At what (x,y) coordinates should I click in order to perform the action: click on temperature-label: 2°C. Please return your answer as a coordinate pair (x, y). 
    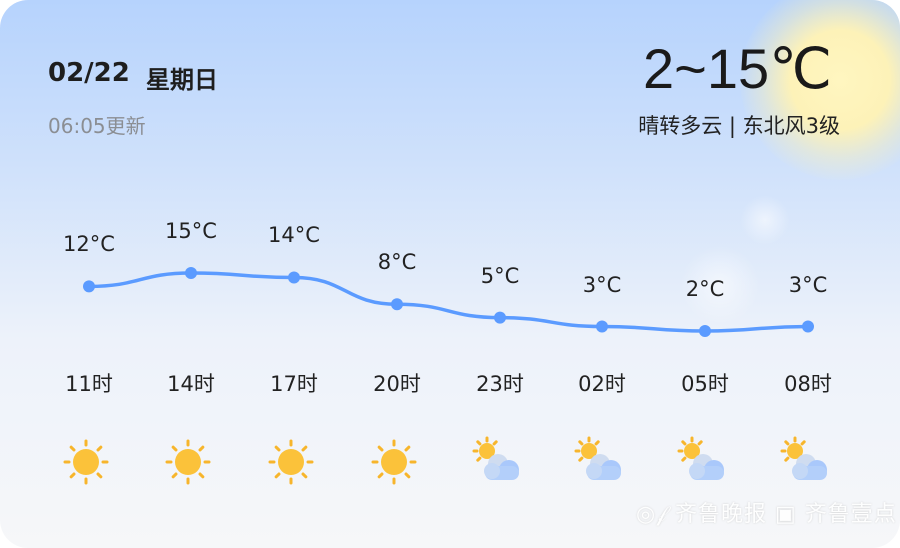
    Looking at the image, I should click on (705, 289).